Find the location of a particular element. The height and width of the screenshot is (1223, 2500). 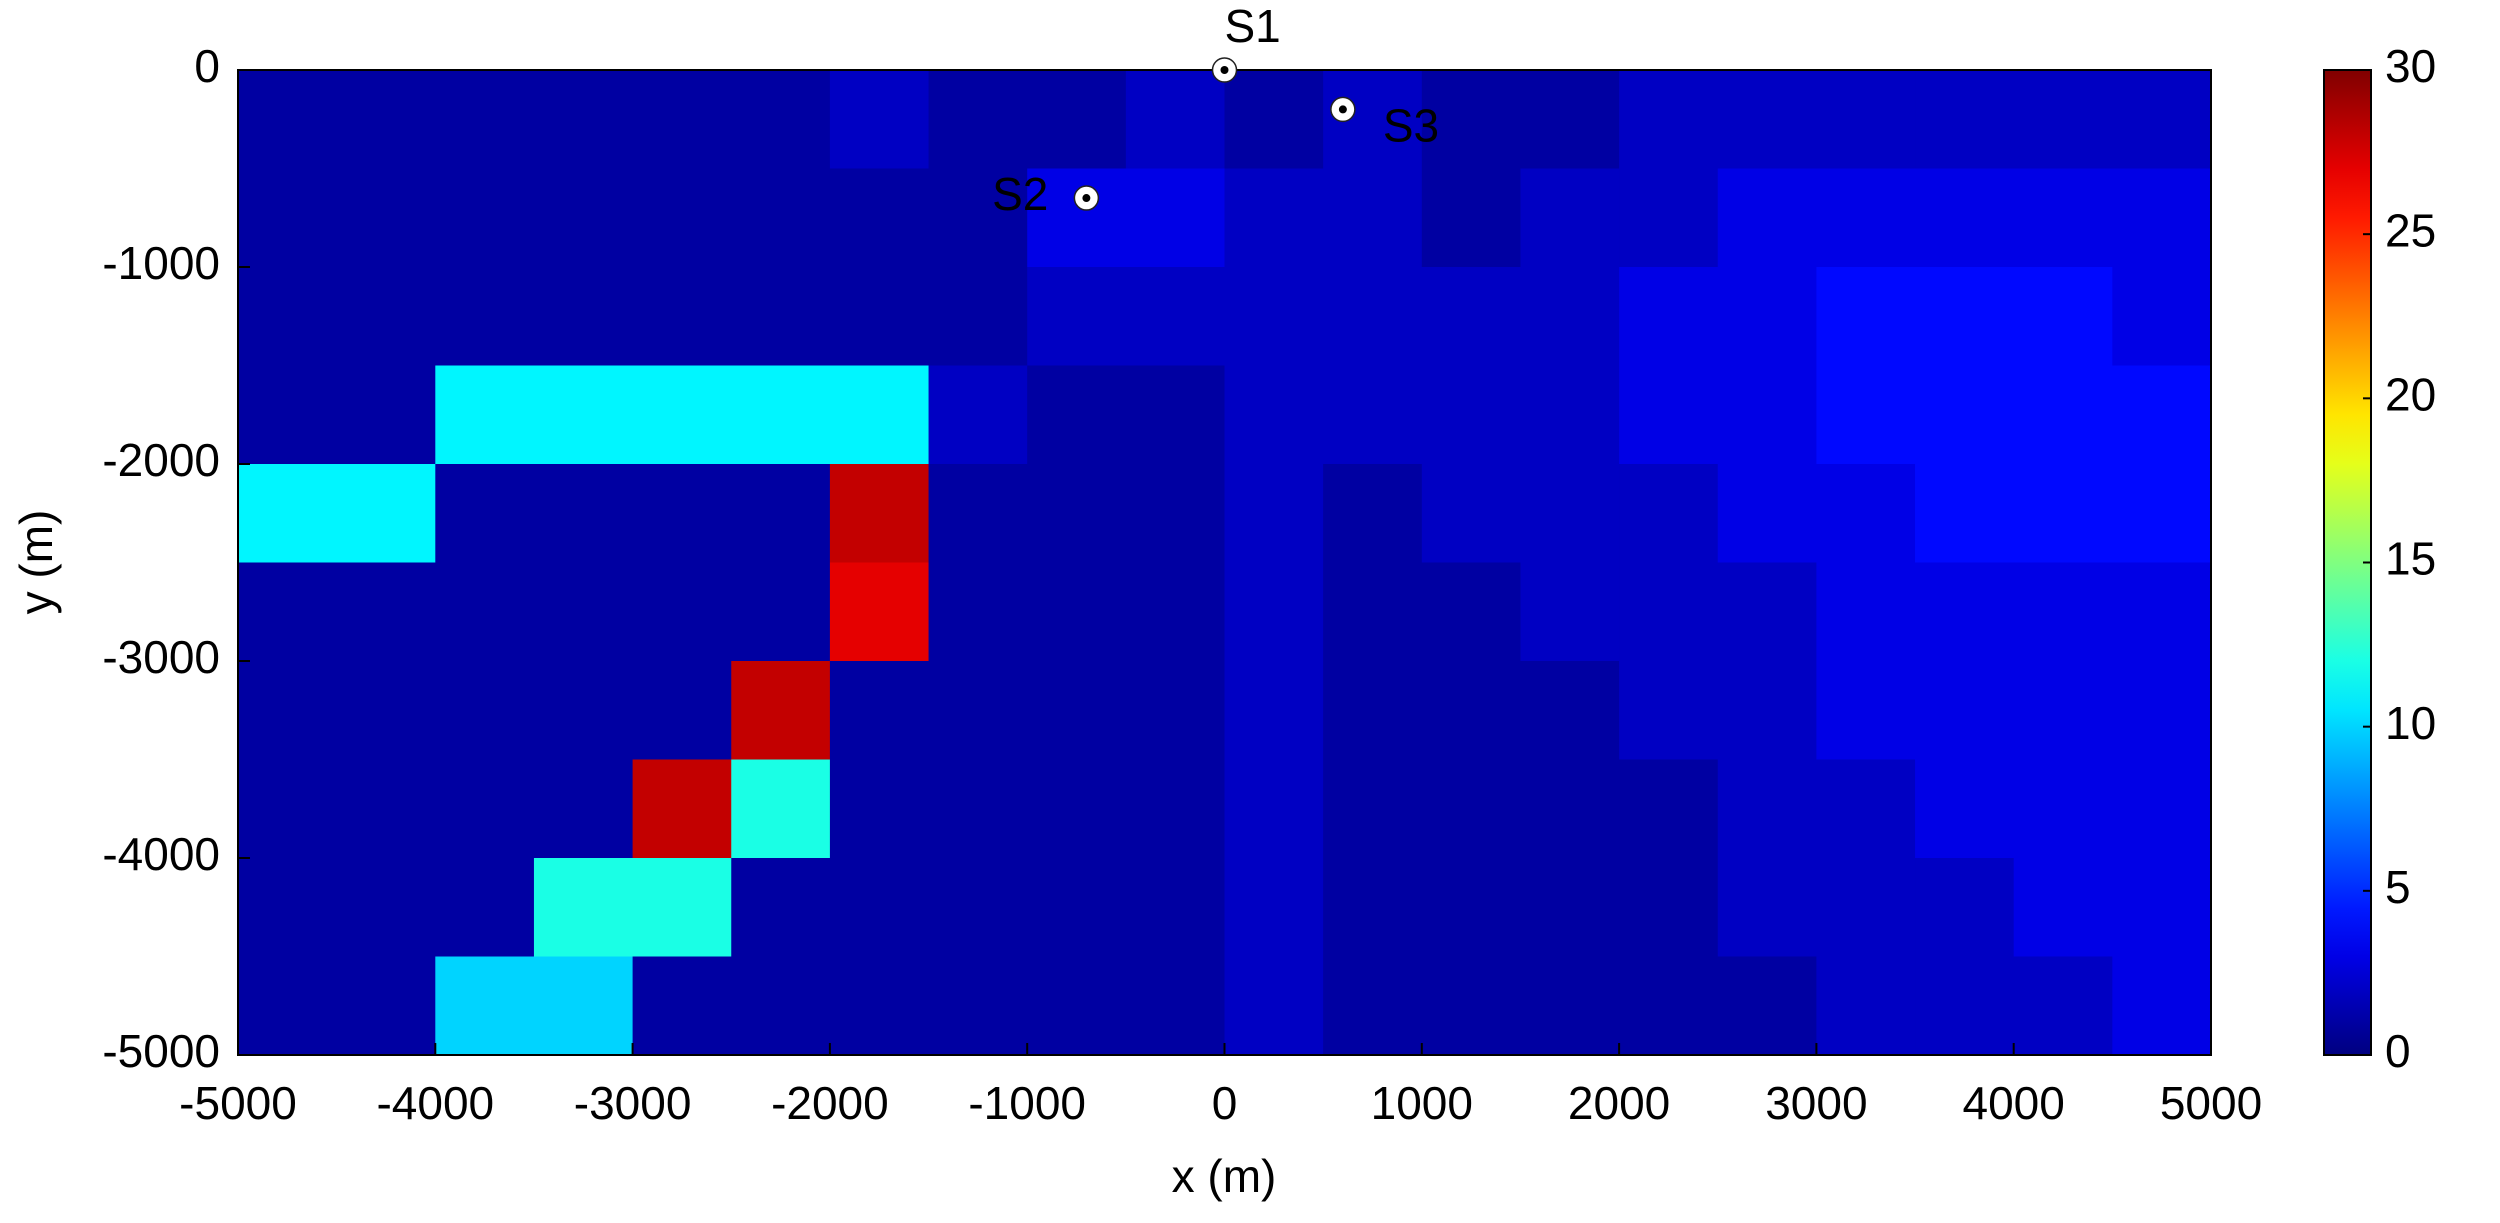

colorbar-tick-label: 25 is located at coordinates (2410, 230).